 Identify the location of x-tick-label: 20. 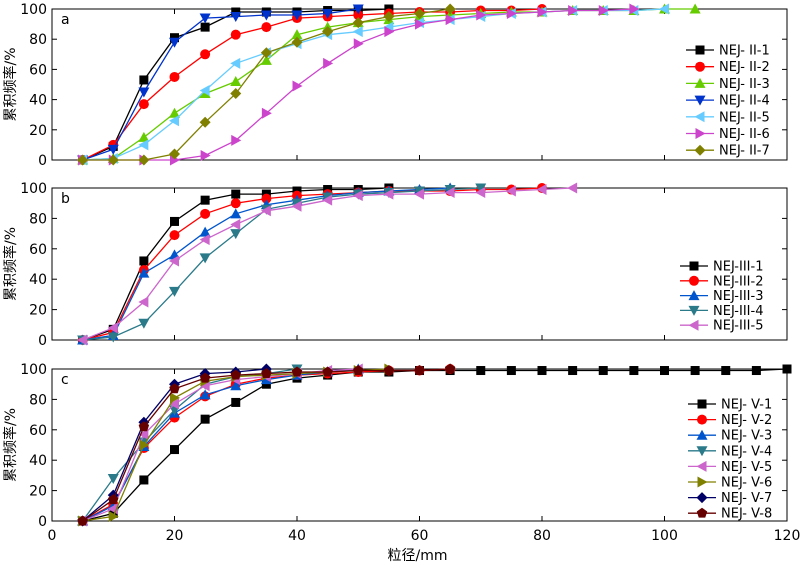
(175, 536).